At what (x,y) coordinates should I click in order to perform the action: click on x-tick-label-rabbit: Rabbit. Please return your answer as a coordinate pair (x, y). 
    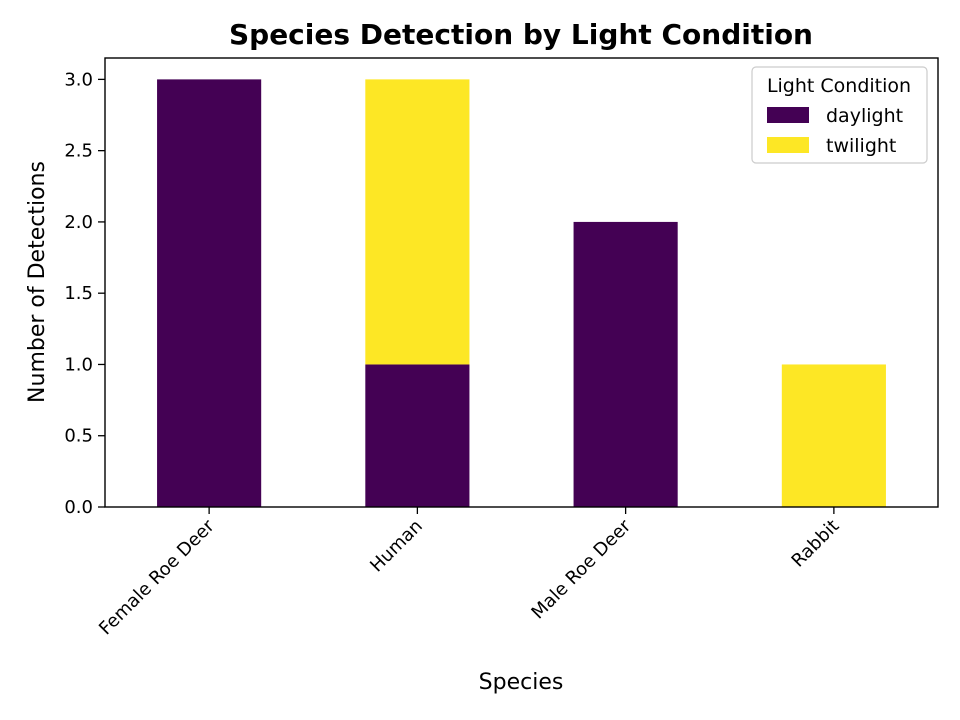
    Looking at the image, I should click on (816, 544).